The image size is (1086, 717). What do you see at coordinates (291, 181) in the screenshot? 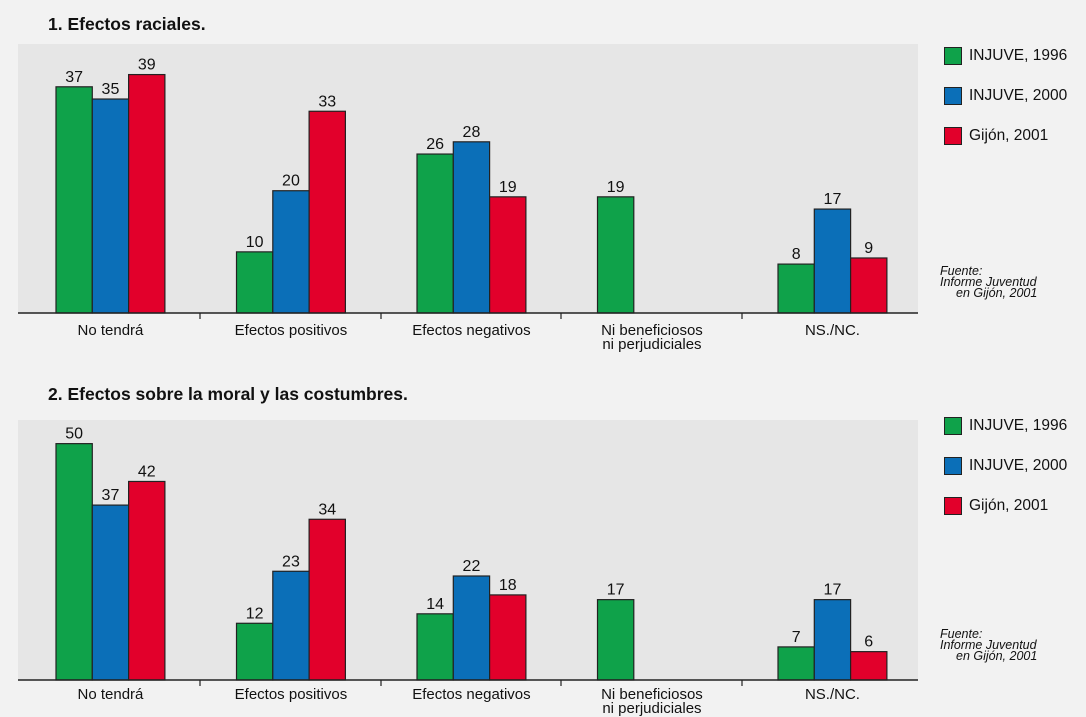
I see `data-label: 20` at bounding box center [291, 181].